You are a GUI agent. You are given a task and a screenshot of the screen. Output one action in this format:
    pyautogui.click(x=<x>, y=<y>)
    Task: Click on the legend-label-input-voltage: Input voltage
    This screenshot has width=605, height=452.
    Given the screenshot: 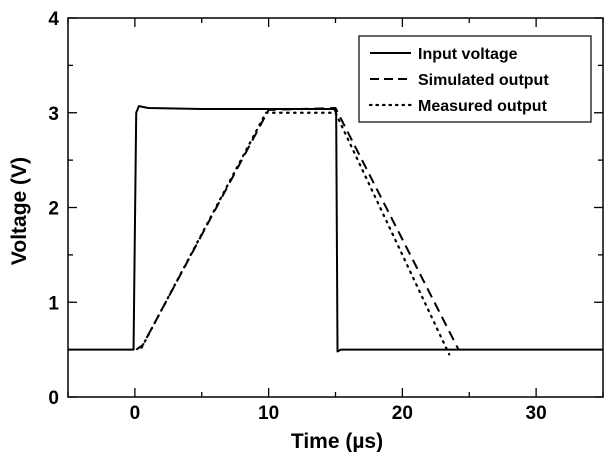 What is the action you would take?
    pyautogui.click(x=468, y=54)
    